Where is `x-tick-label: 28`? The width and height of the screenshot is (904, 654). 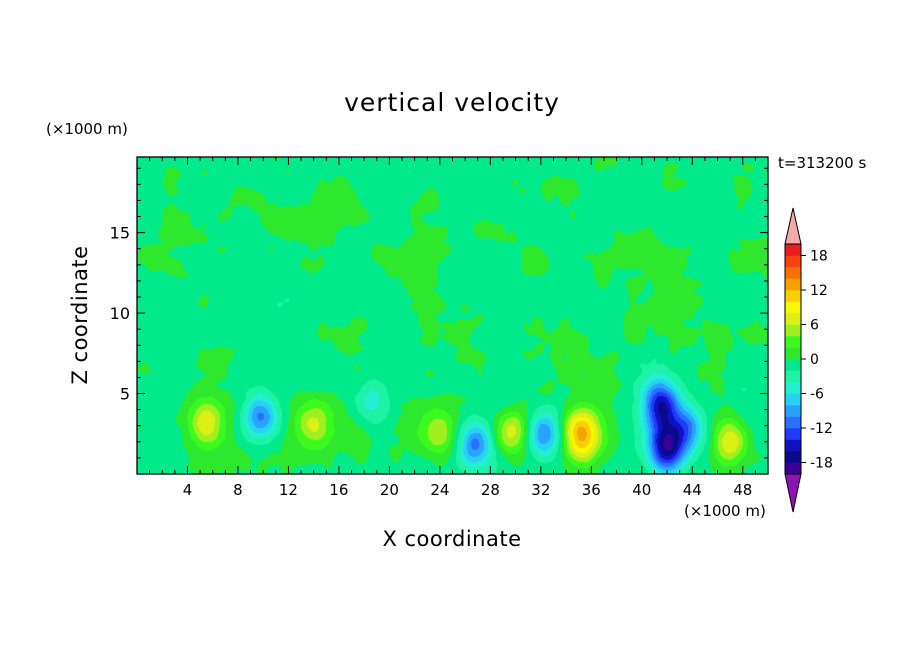
x-tick-label: 28 is located at coordinates (490, 490).